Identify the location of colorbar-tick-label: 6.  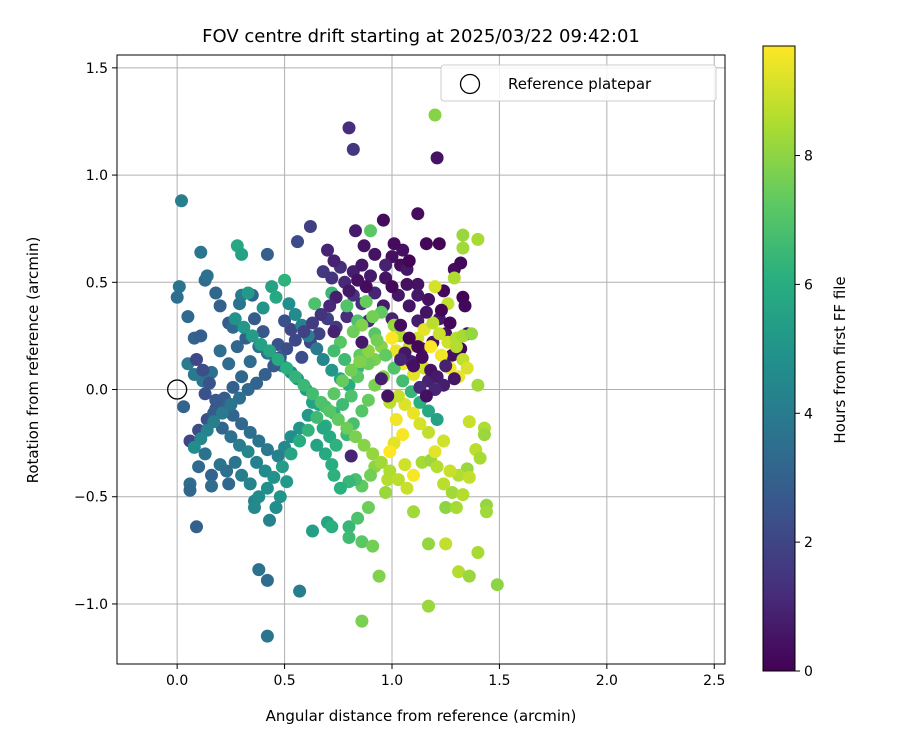
(808, 285).